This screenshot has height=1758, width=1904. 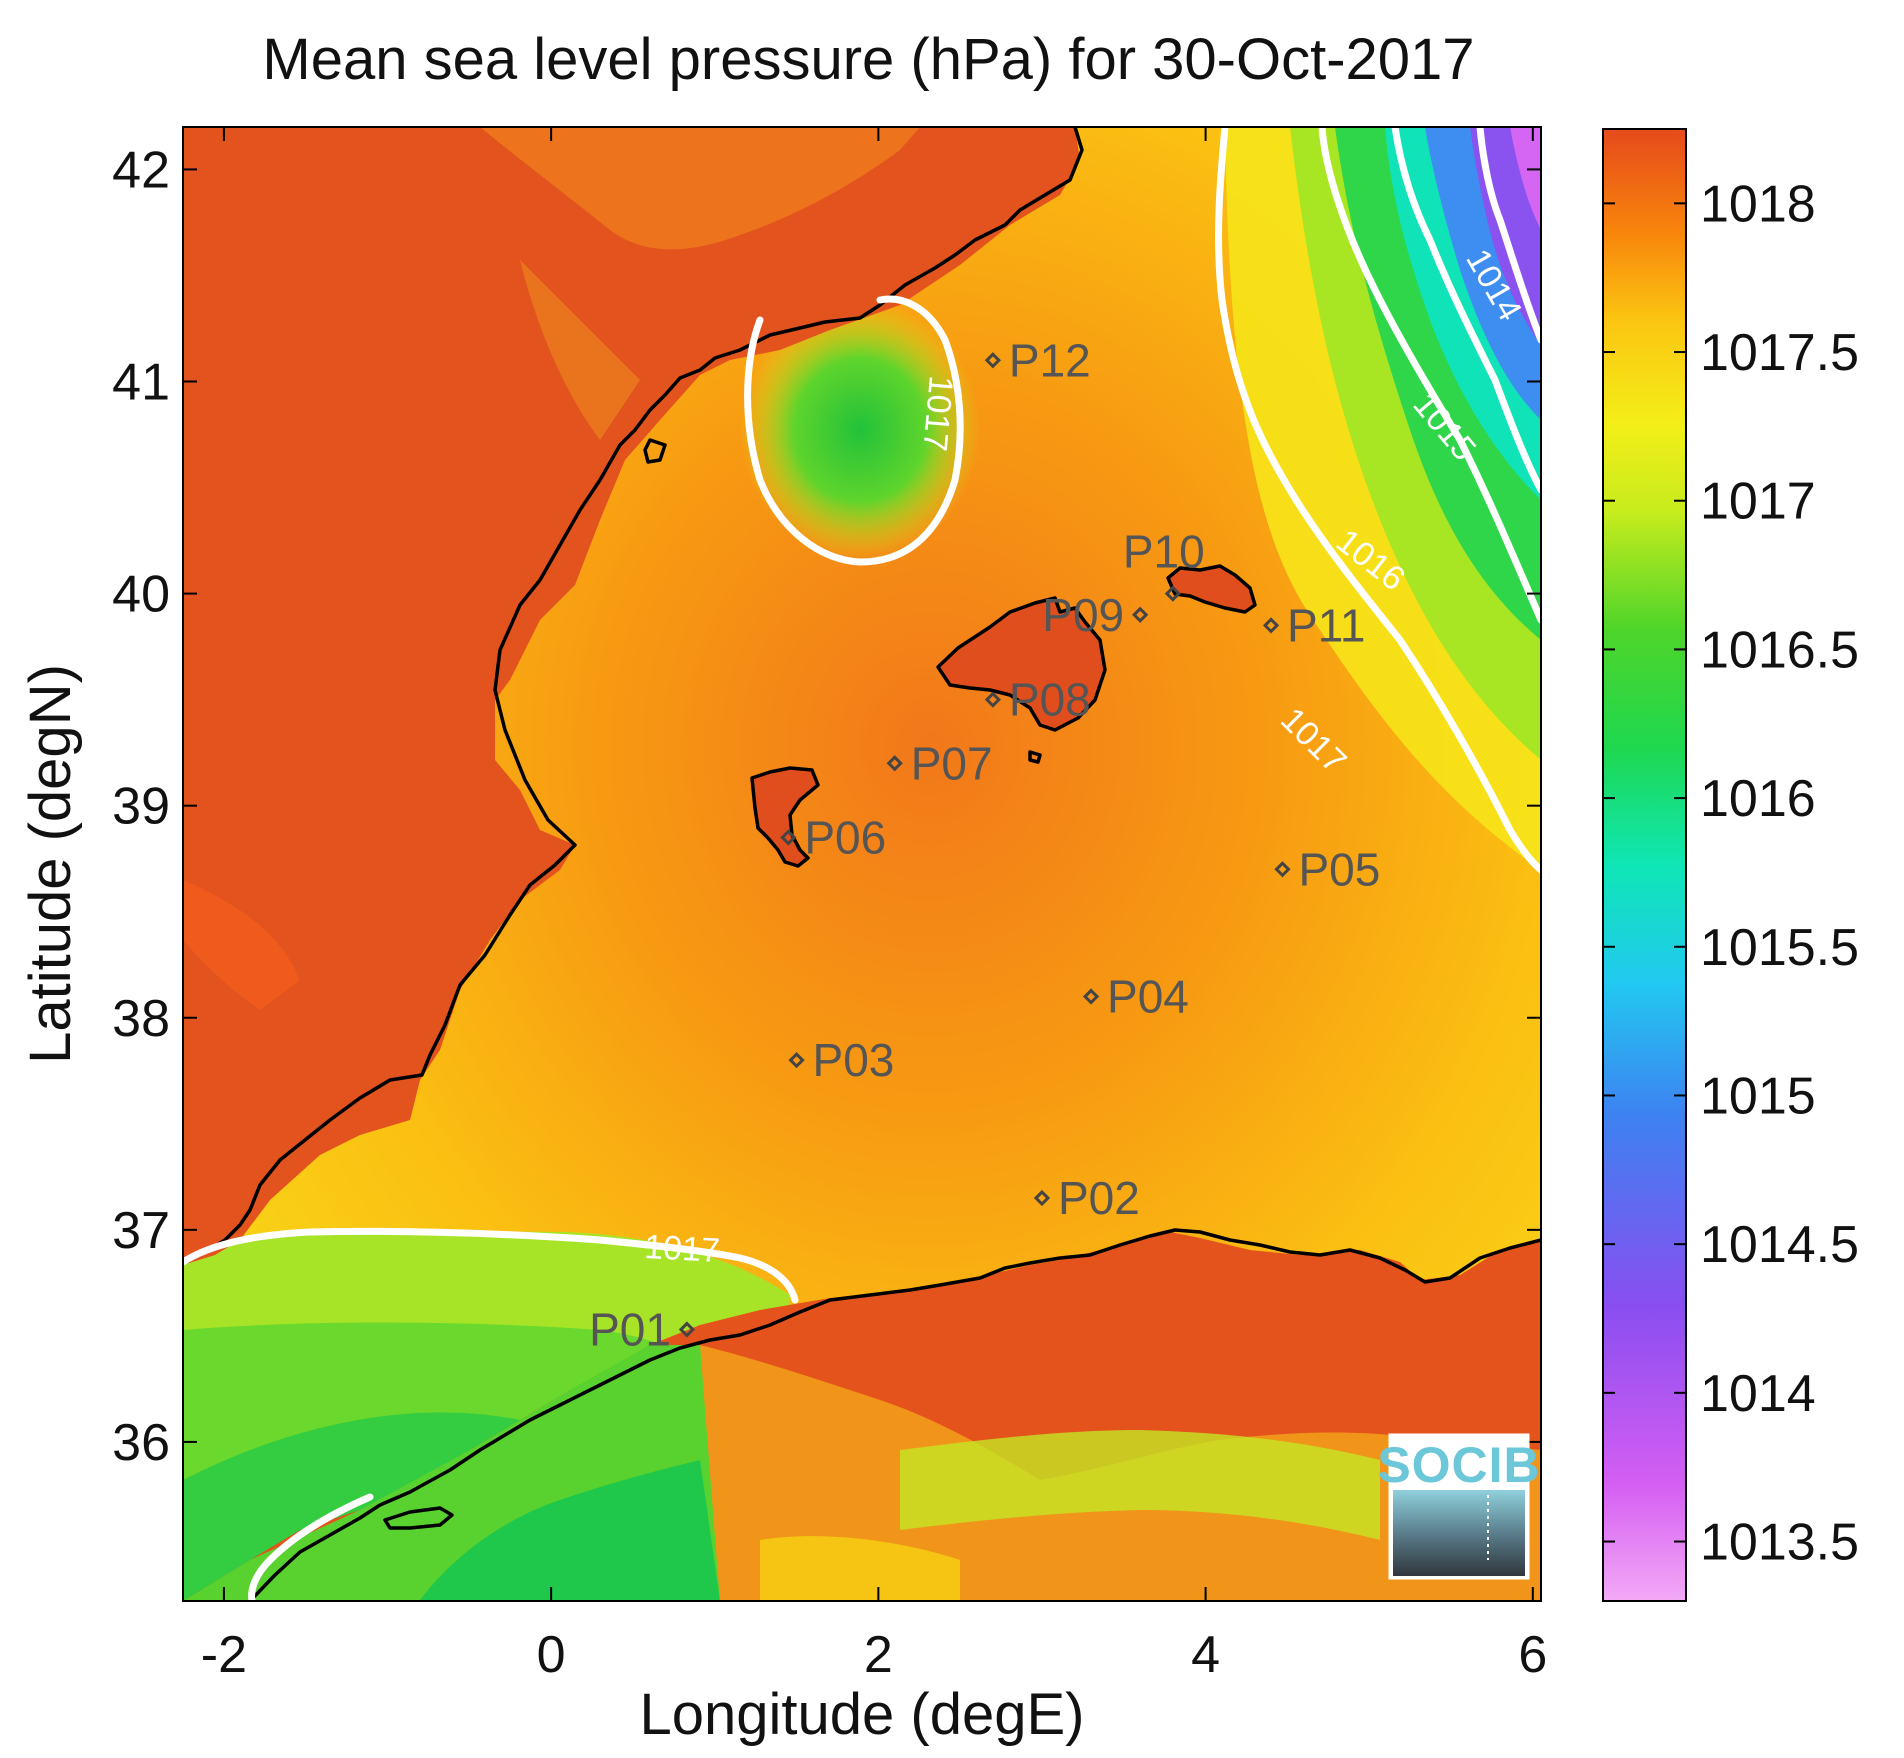 I want to click on station-label: P11, so click(x=1326, y=625).